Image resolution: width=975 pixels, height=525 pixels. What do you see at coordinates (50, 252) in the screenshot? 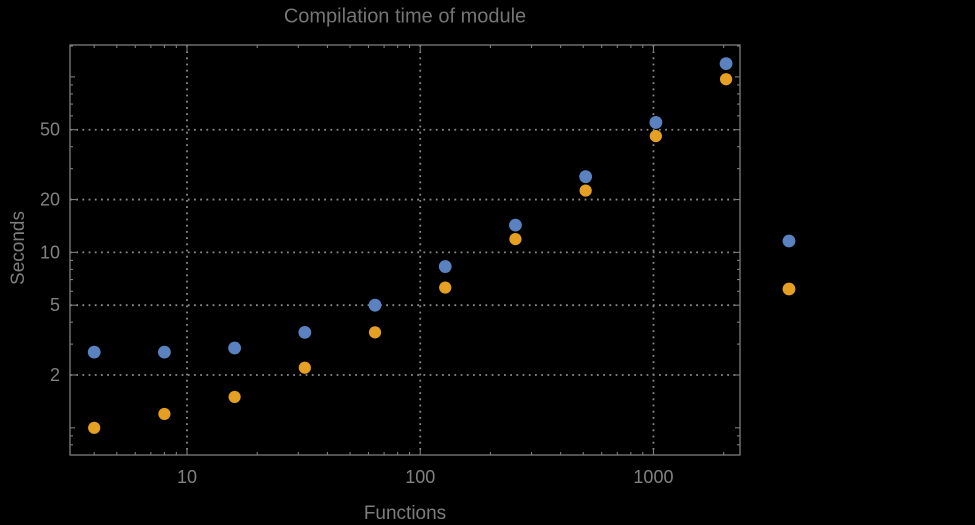
I see `y-tick-label: 10` at bounding box center [50, 252].